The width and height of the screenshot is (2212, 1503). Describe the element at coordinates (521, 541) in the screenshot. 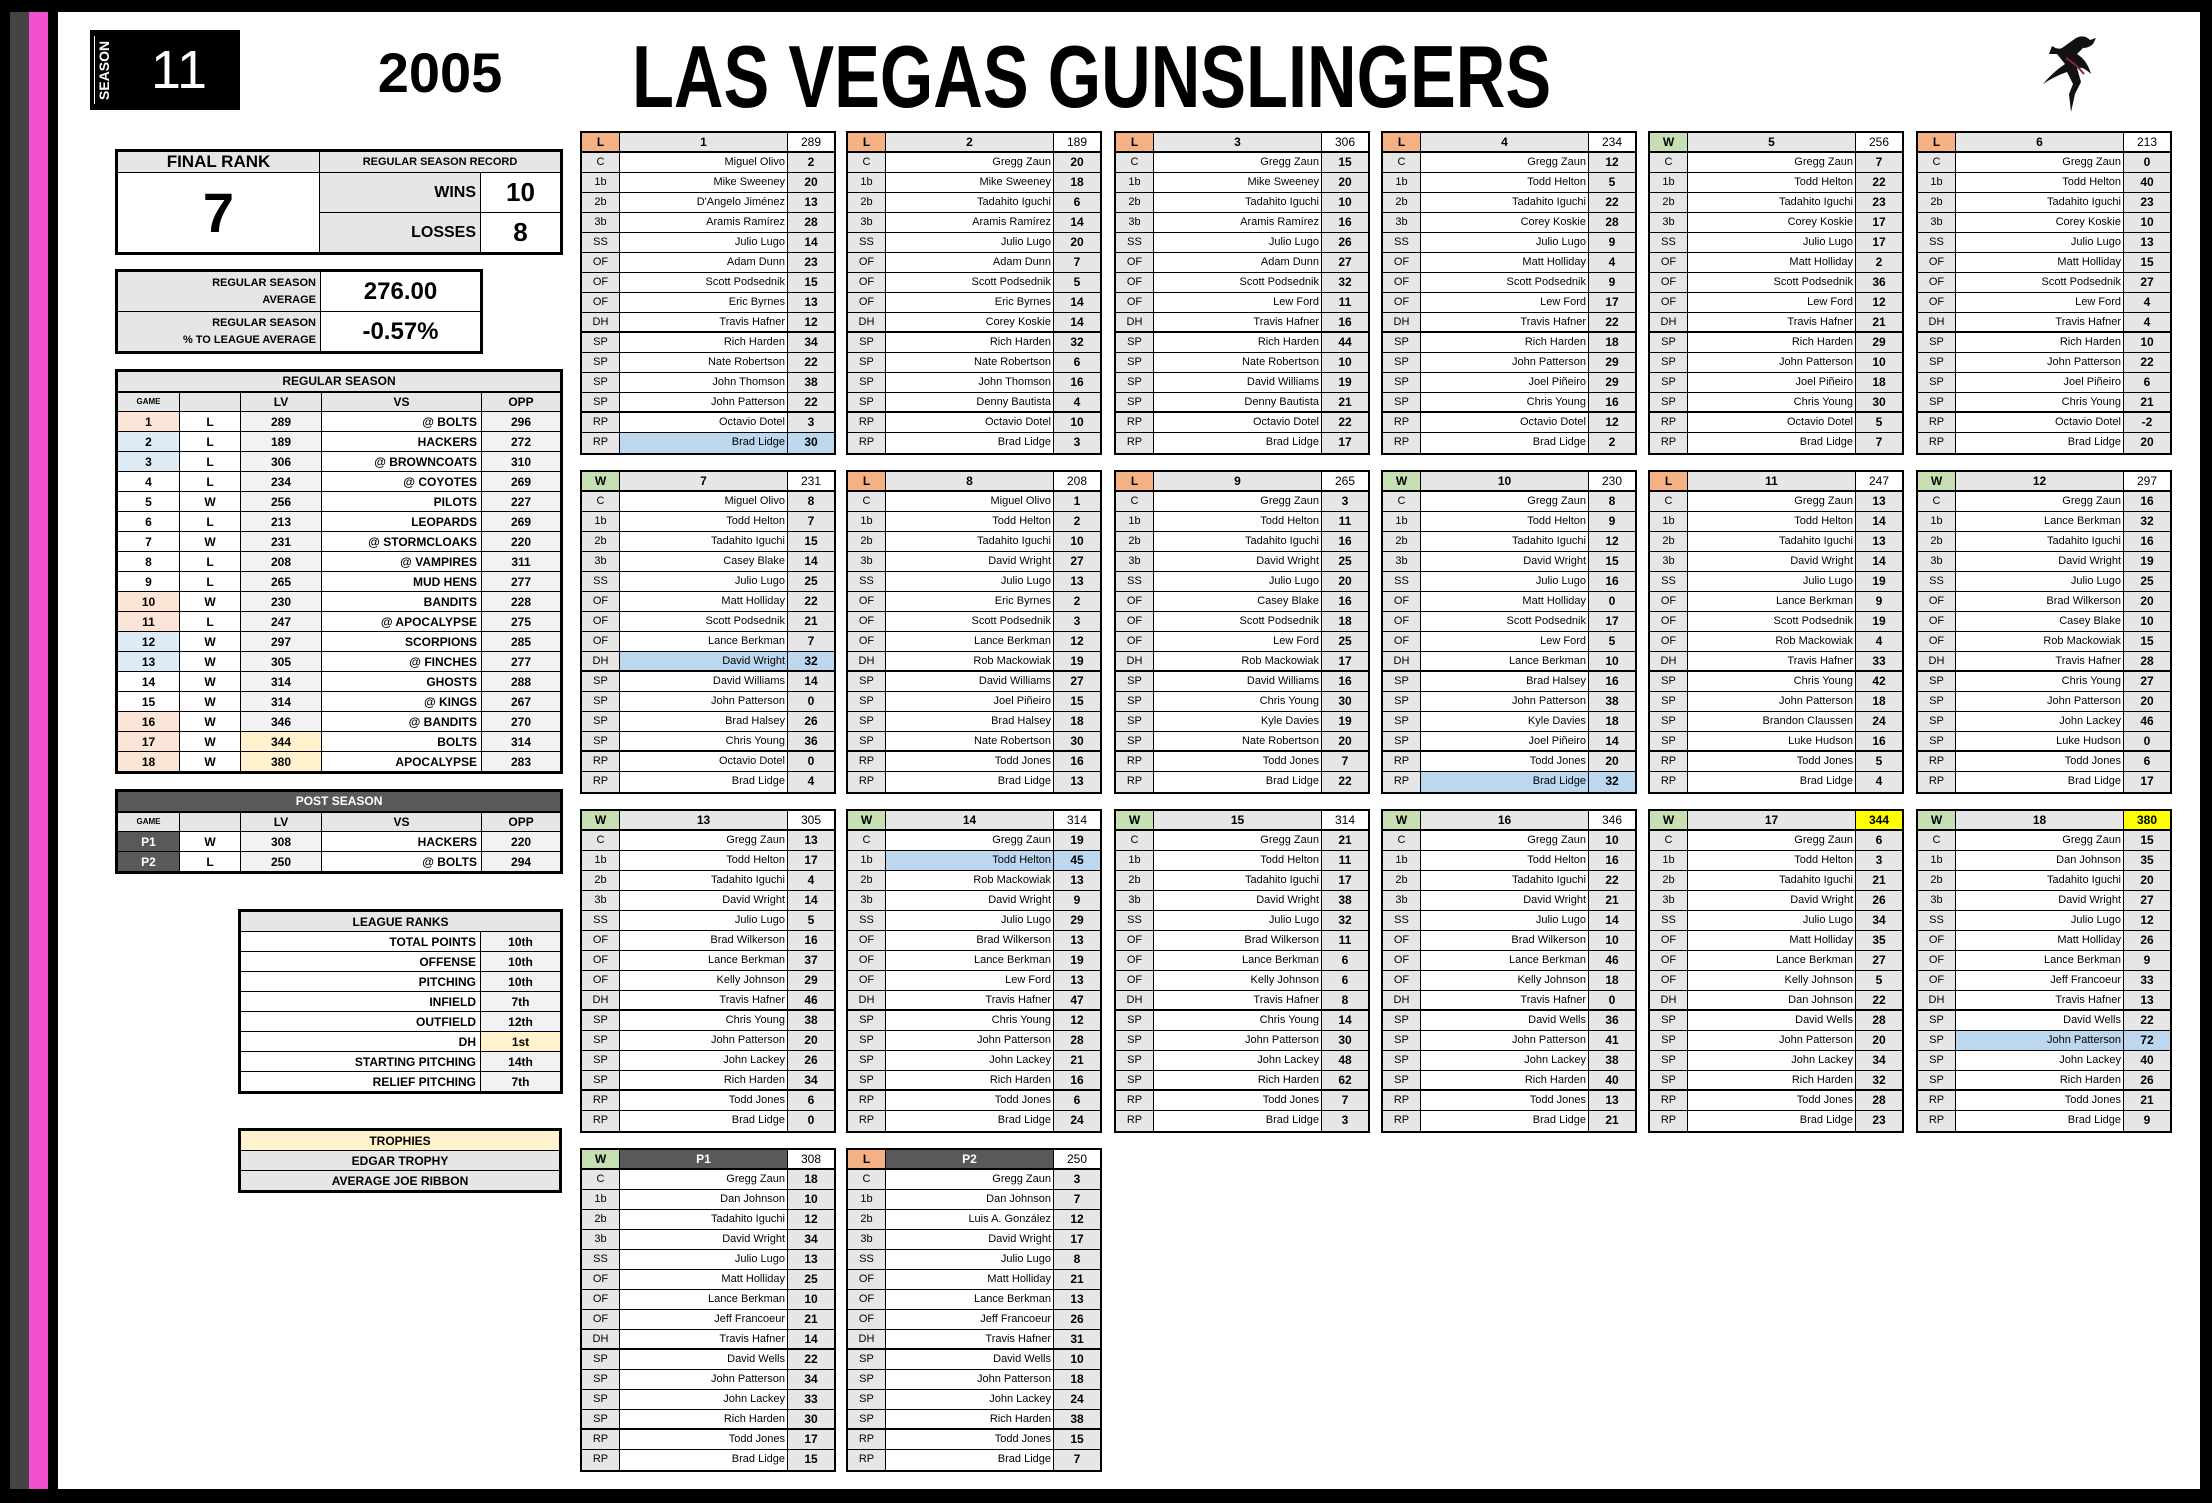

I see `opponent-score: 220` at that location.